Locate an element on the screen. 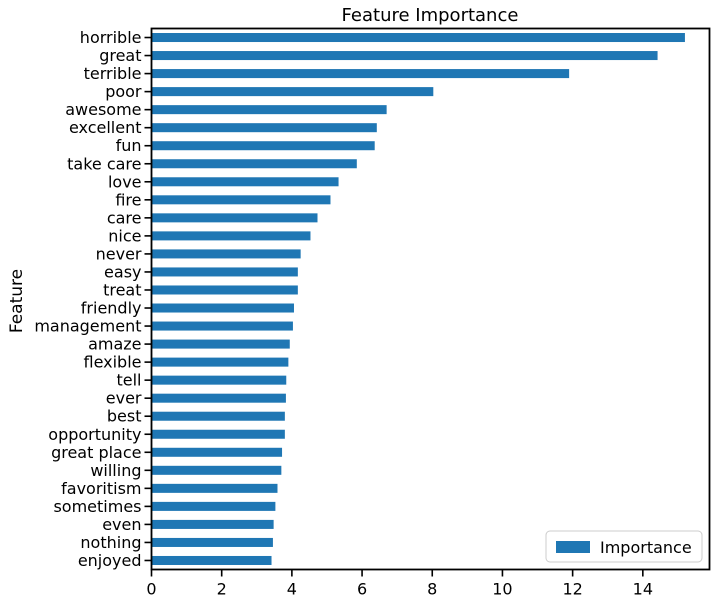 The width and height of the screenshot is (717, 605). x-tick-label: 14 is located at coordinates (643, 589).